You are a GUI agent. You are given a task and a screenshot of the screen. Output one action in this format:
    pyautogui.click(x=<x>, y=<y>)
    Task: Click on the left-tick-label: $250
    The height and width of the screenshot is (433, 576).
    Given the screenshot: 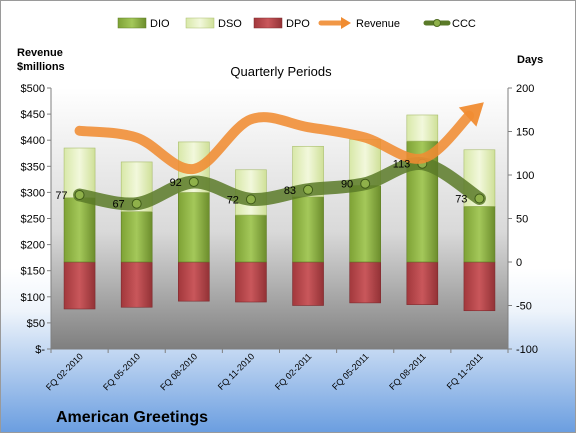 What is the action you would take?
    pyautogui.click(x=33, y=220)
    